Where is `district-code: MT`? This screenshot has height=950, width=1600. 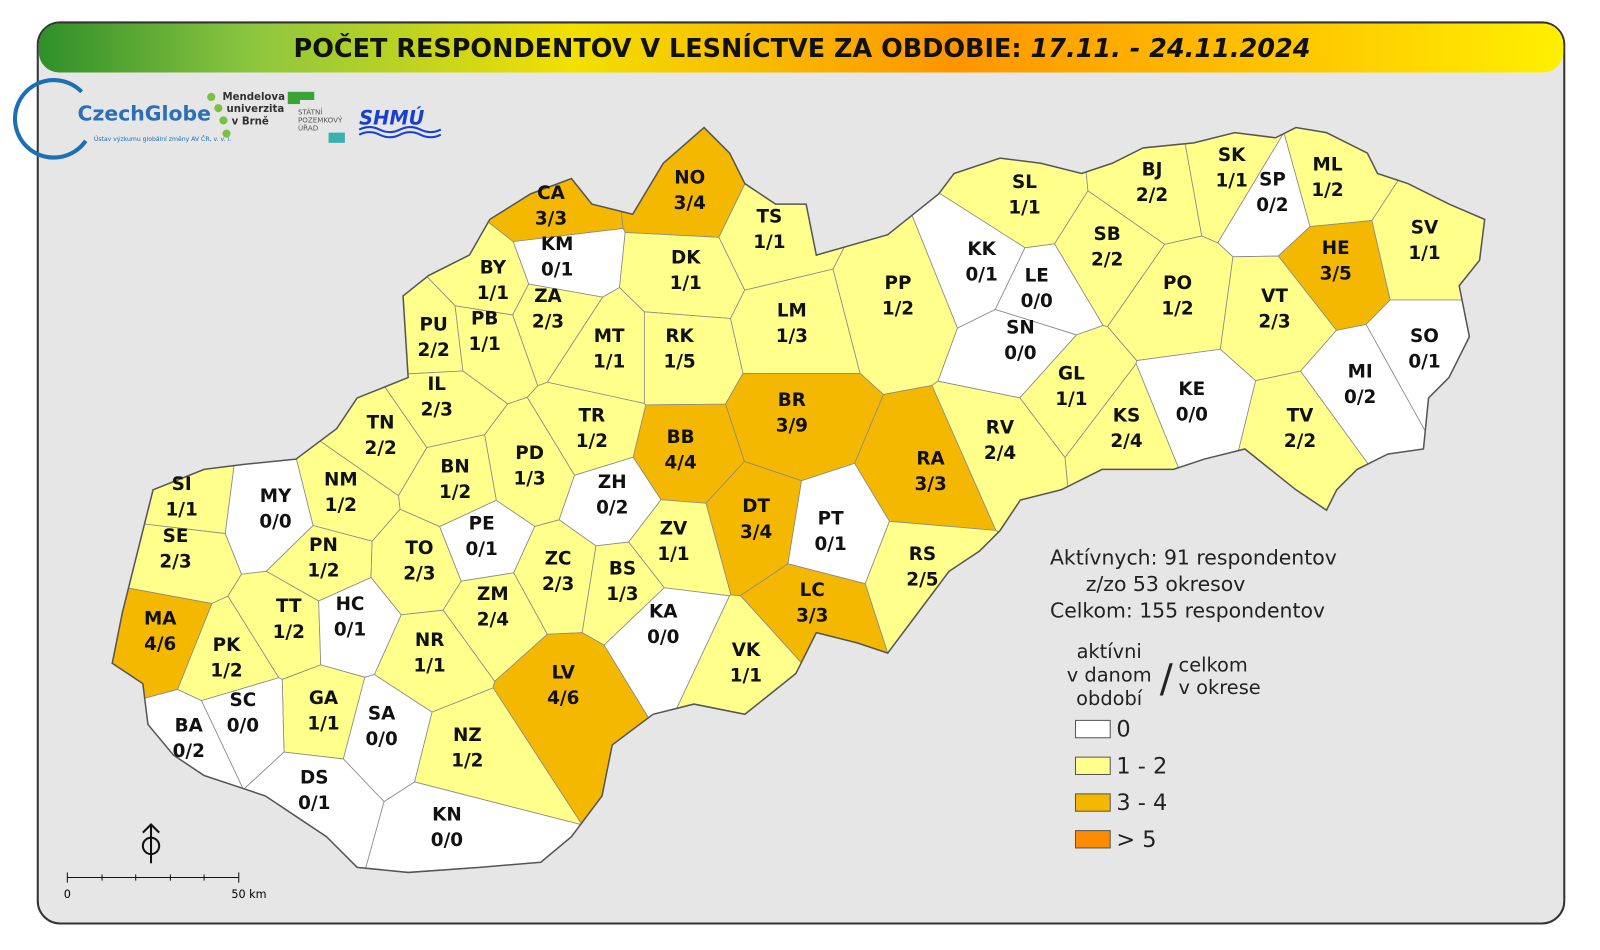 district-code: MT is located at coordinates (609, 336).